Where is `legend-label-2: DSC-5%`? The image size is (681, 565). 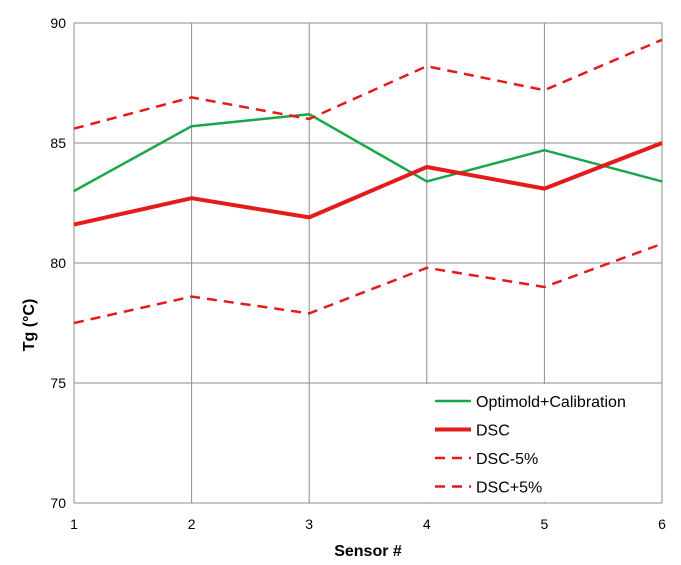 legend-label-2: DSC-5% is located at coordinates (507, 459).